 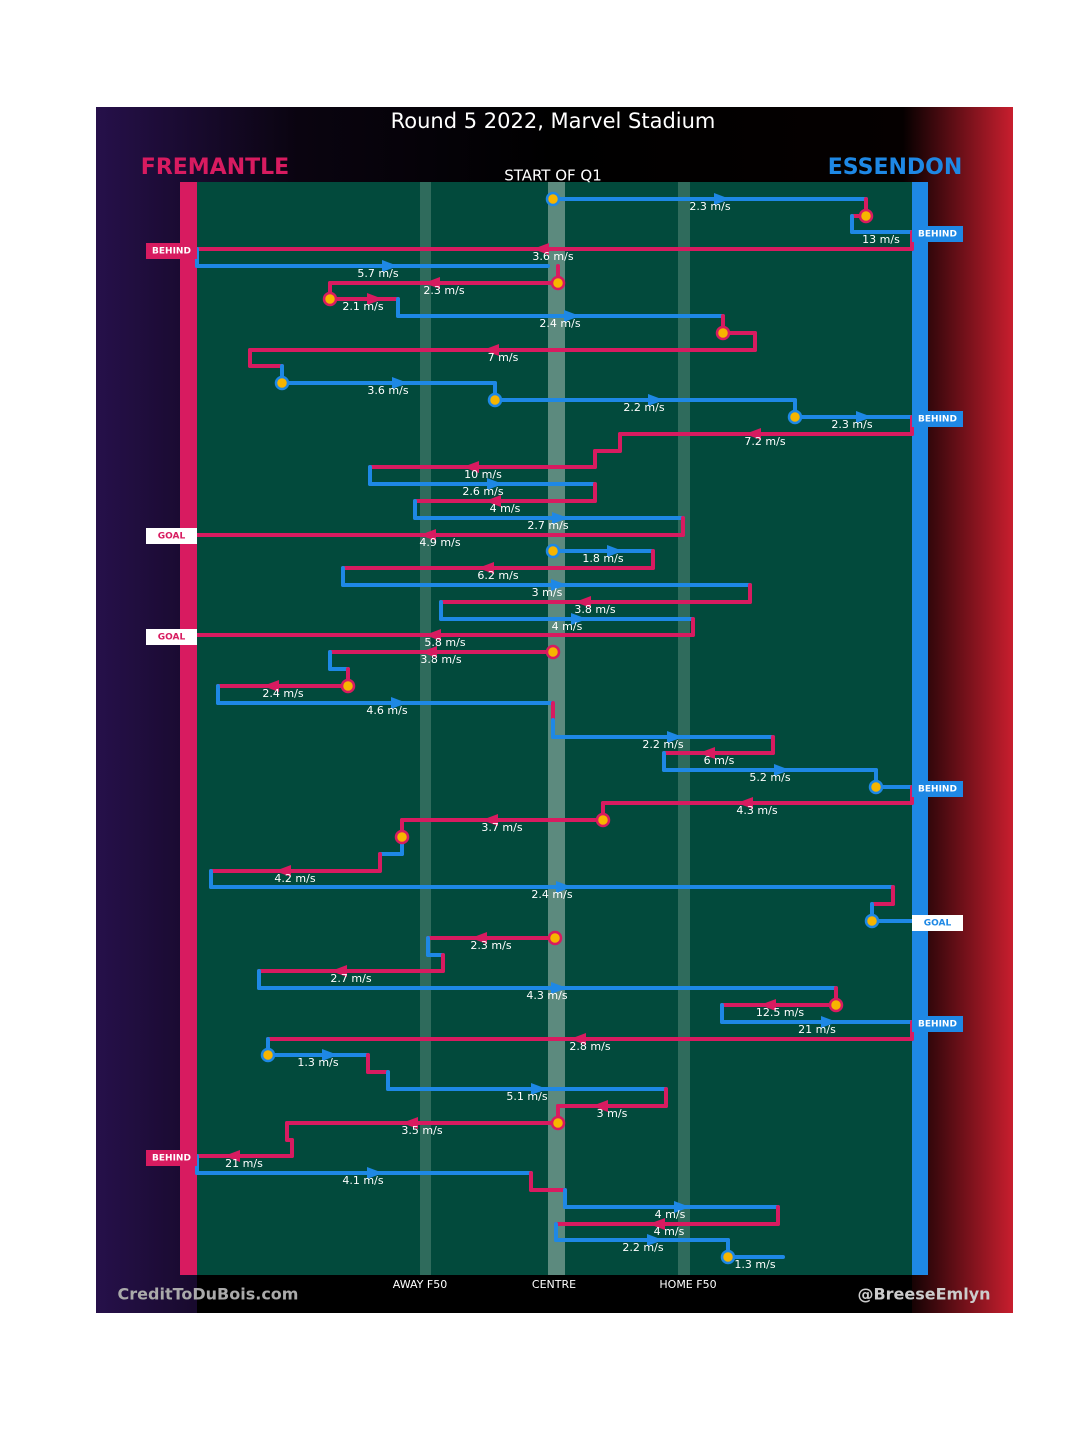 I want to click on quarter-label: START OF Q1, so click(x=553, y=176).